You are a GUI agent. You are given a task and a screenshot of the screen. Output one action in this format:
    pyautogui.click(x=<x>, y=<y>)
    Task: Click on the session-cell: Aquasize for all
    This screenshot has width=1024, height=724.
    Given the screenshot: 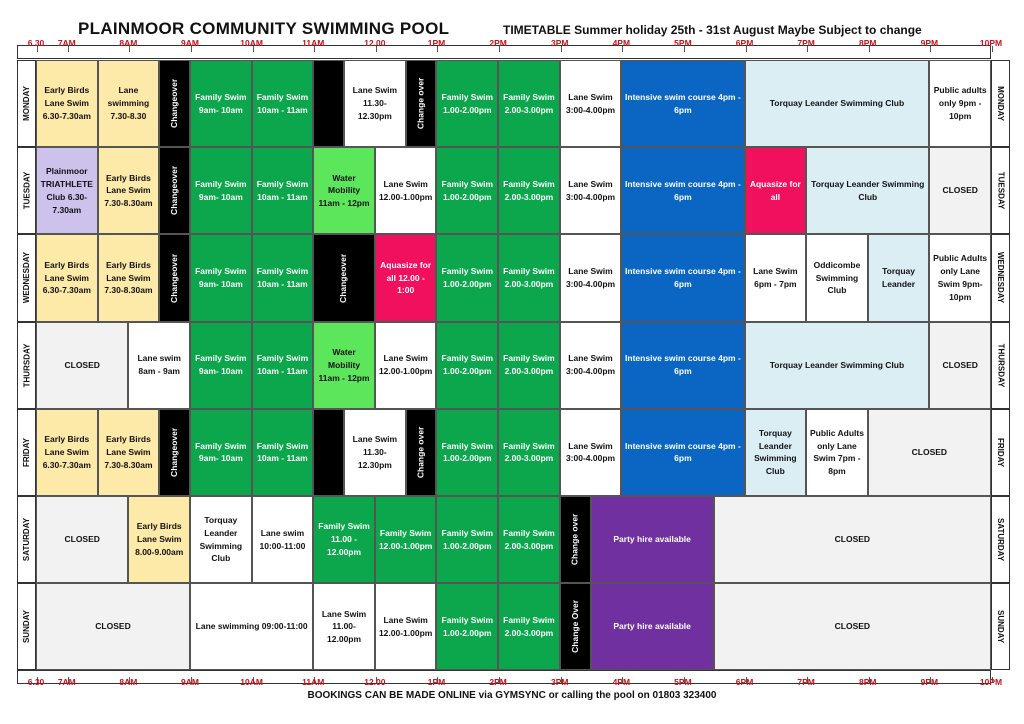 What is the action you would take?
    pyautogui.click(x=775, y=191)
    